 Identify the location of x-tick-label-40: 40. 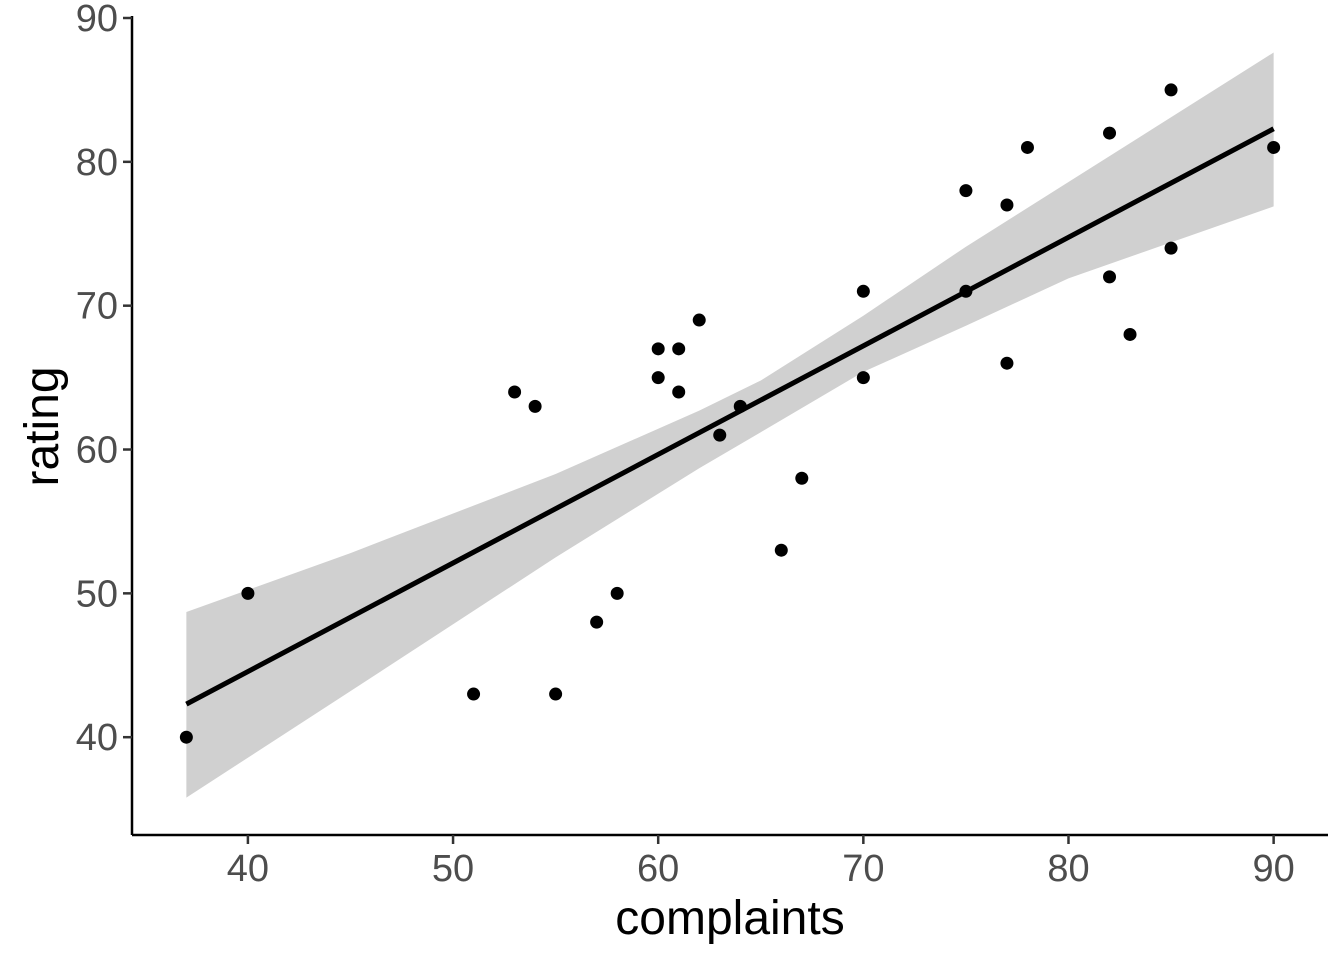
(248, 869).